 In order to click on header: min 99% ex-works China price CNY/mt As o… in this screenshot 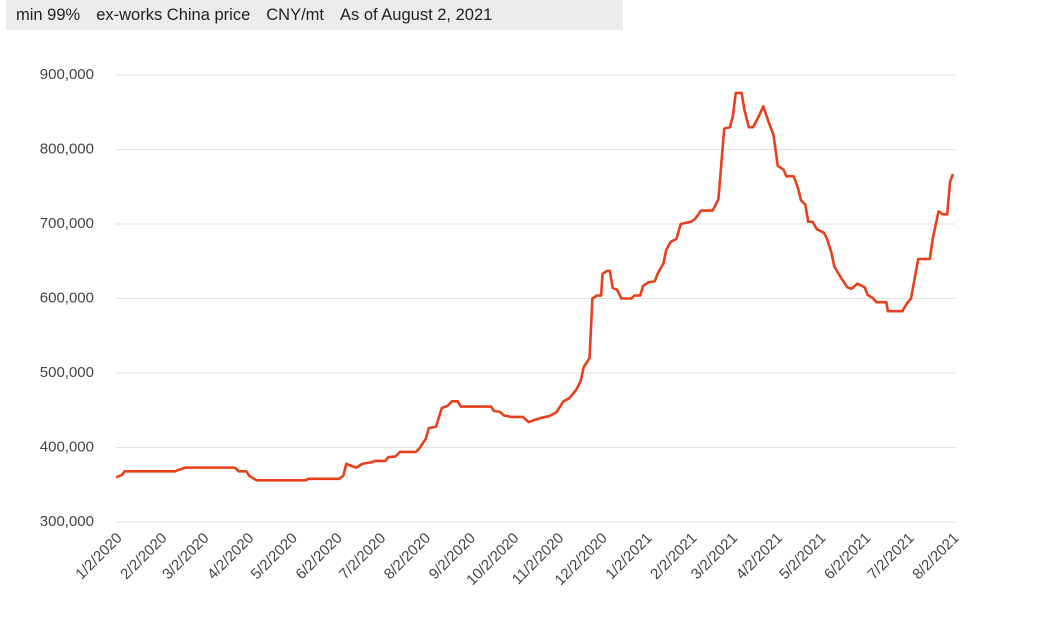, I will do `click(314, 15)`.